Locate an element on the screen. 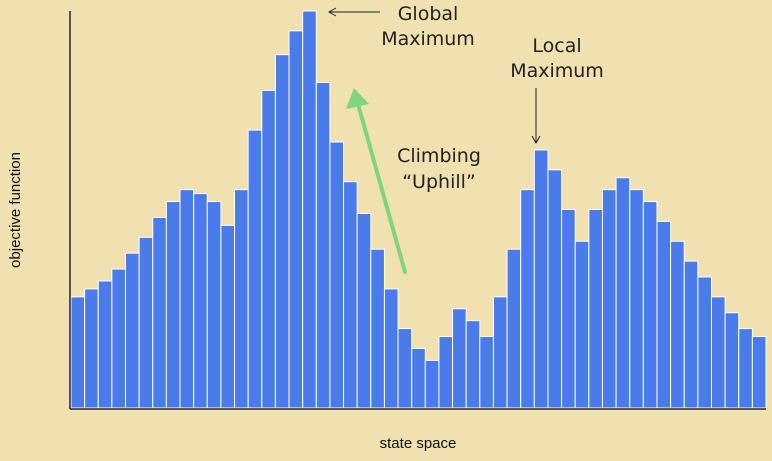 The width and height of the screenshot is (772, 461). local-maximum-label-line1: Local is located at coordinates (556, 46).